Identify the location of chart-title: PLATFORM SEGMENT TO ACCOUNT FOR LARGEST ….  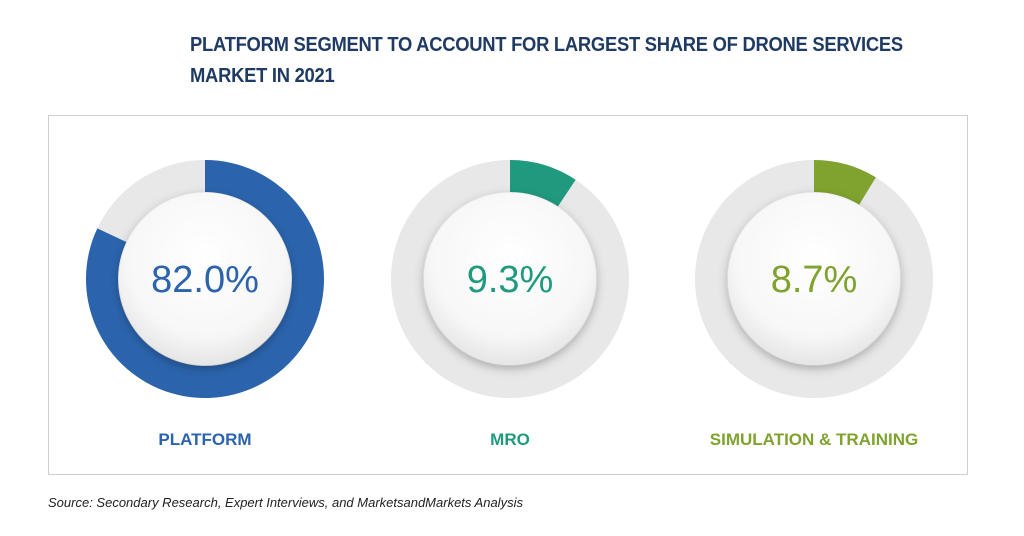
(546, 60).